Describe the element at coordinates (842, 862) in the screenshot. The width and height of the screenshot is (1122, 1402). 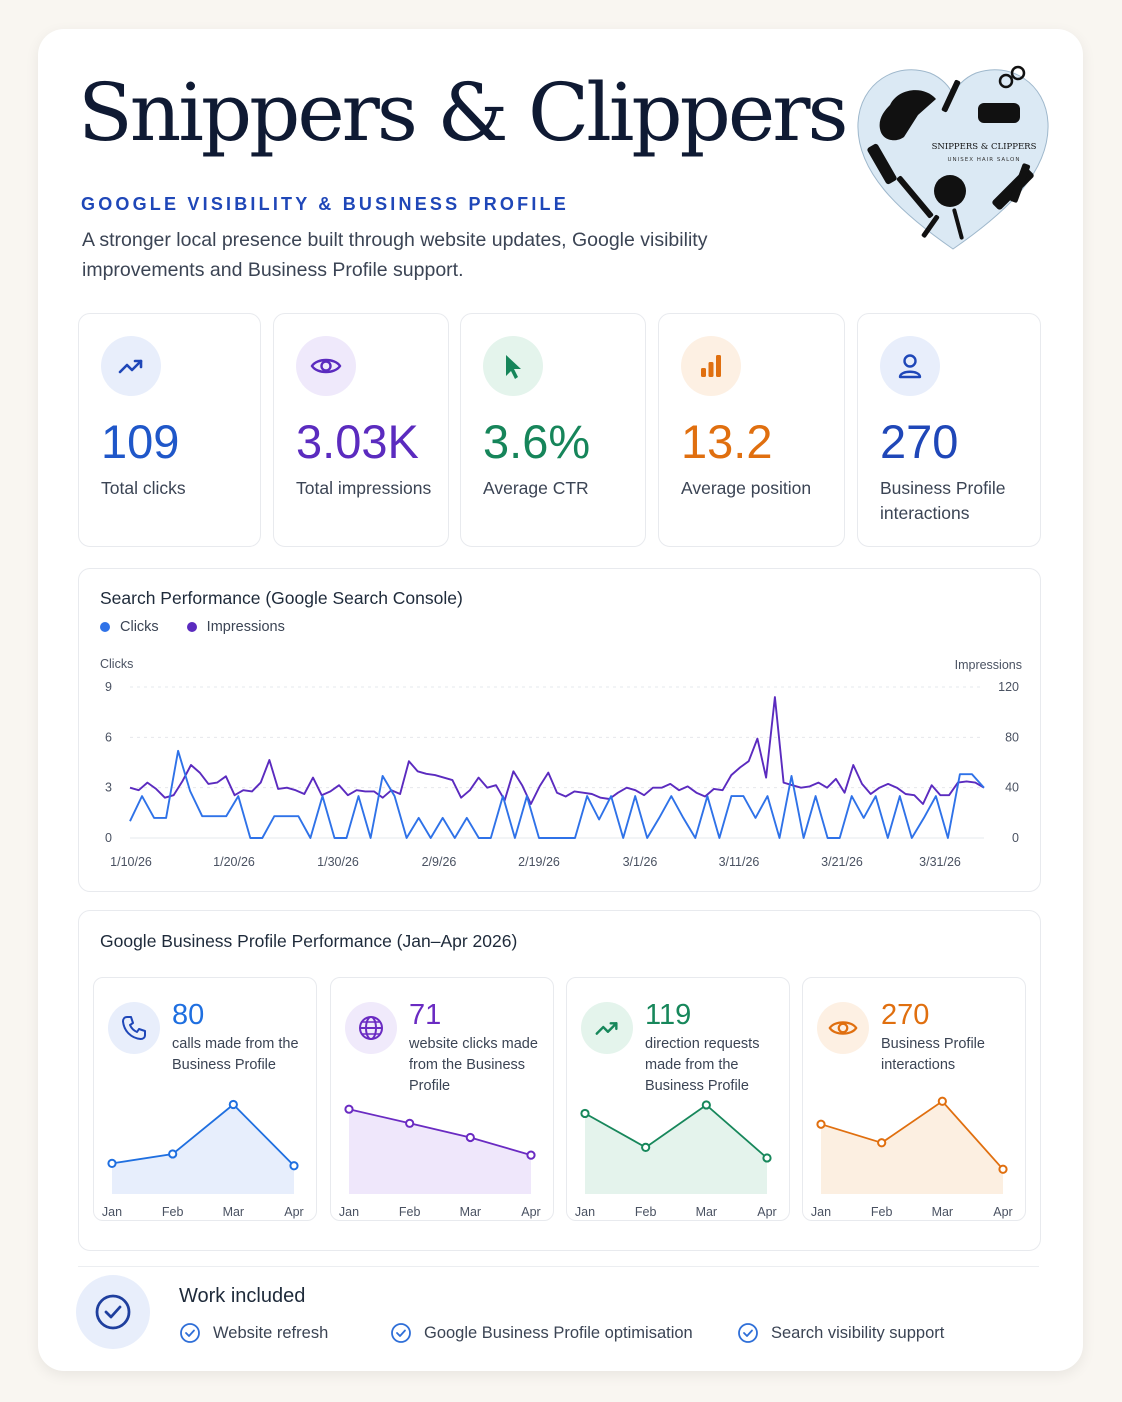
I see `x-tick-label: 3/21/26` at that location.